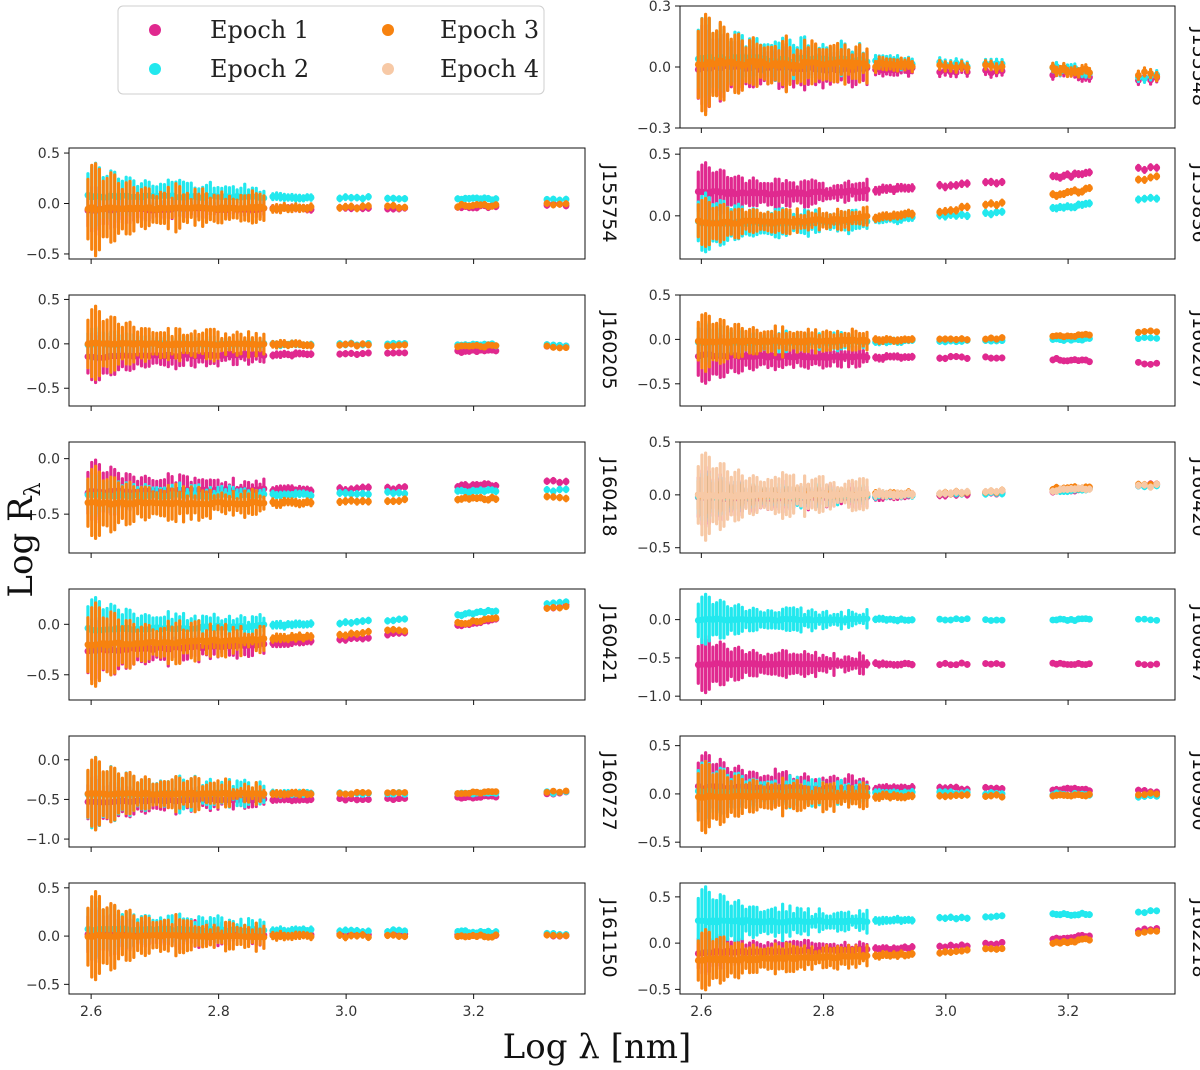 This screenshot has width=1200, height=1070. Describe the element at coordinates (49, 205) in the screenshot. I see `y-tick-label: 0.0` at that location.